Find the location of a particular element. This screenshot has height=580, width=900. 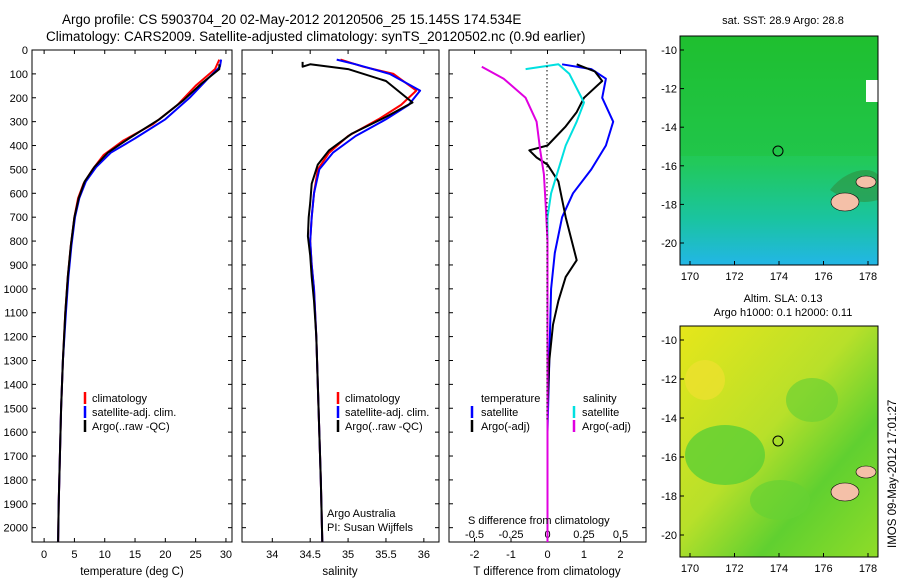

salinity-xlabel: salinity is located at coordinates (339, 572).